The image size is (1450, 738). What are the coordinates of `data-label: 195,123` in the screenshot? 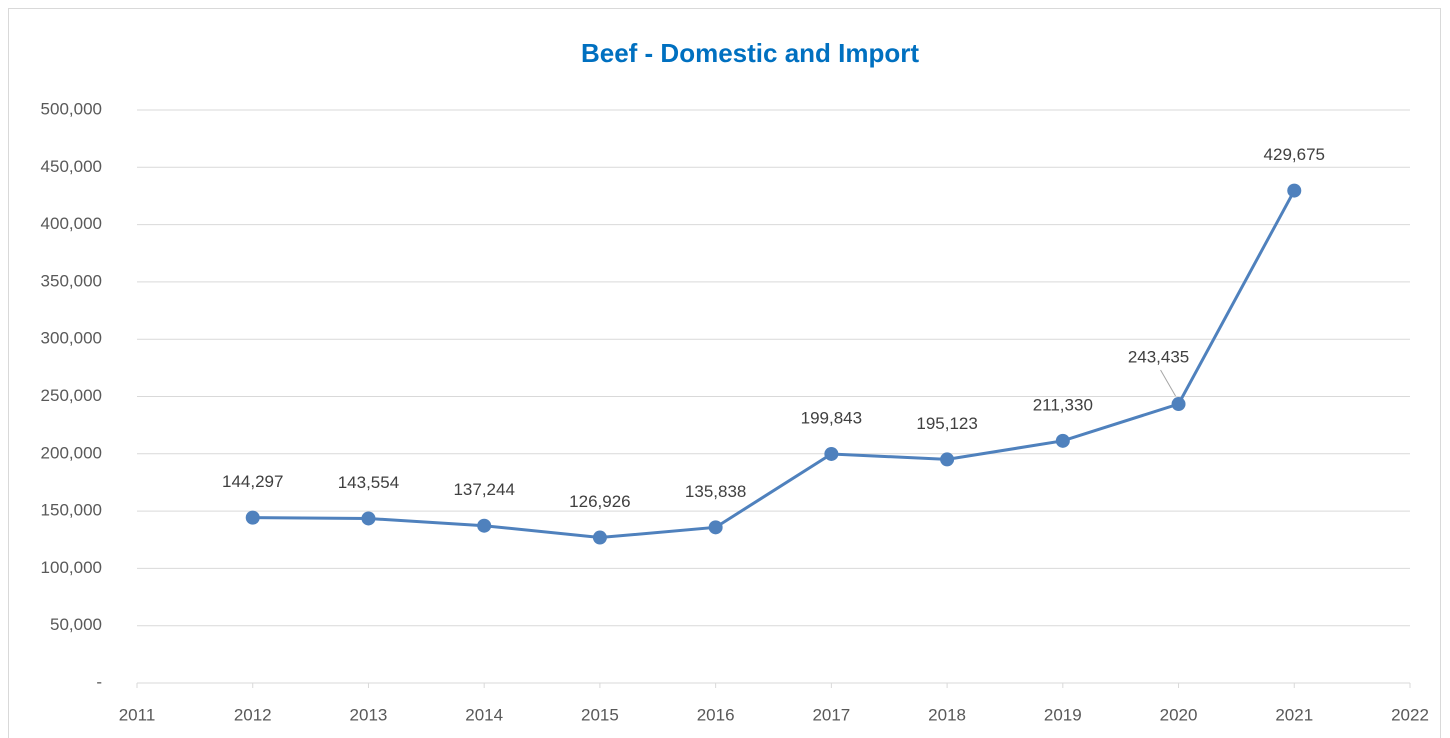 It's located at (946, 423).